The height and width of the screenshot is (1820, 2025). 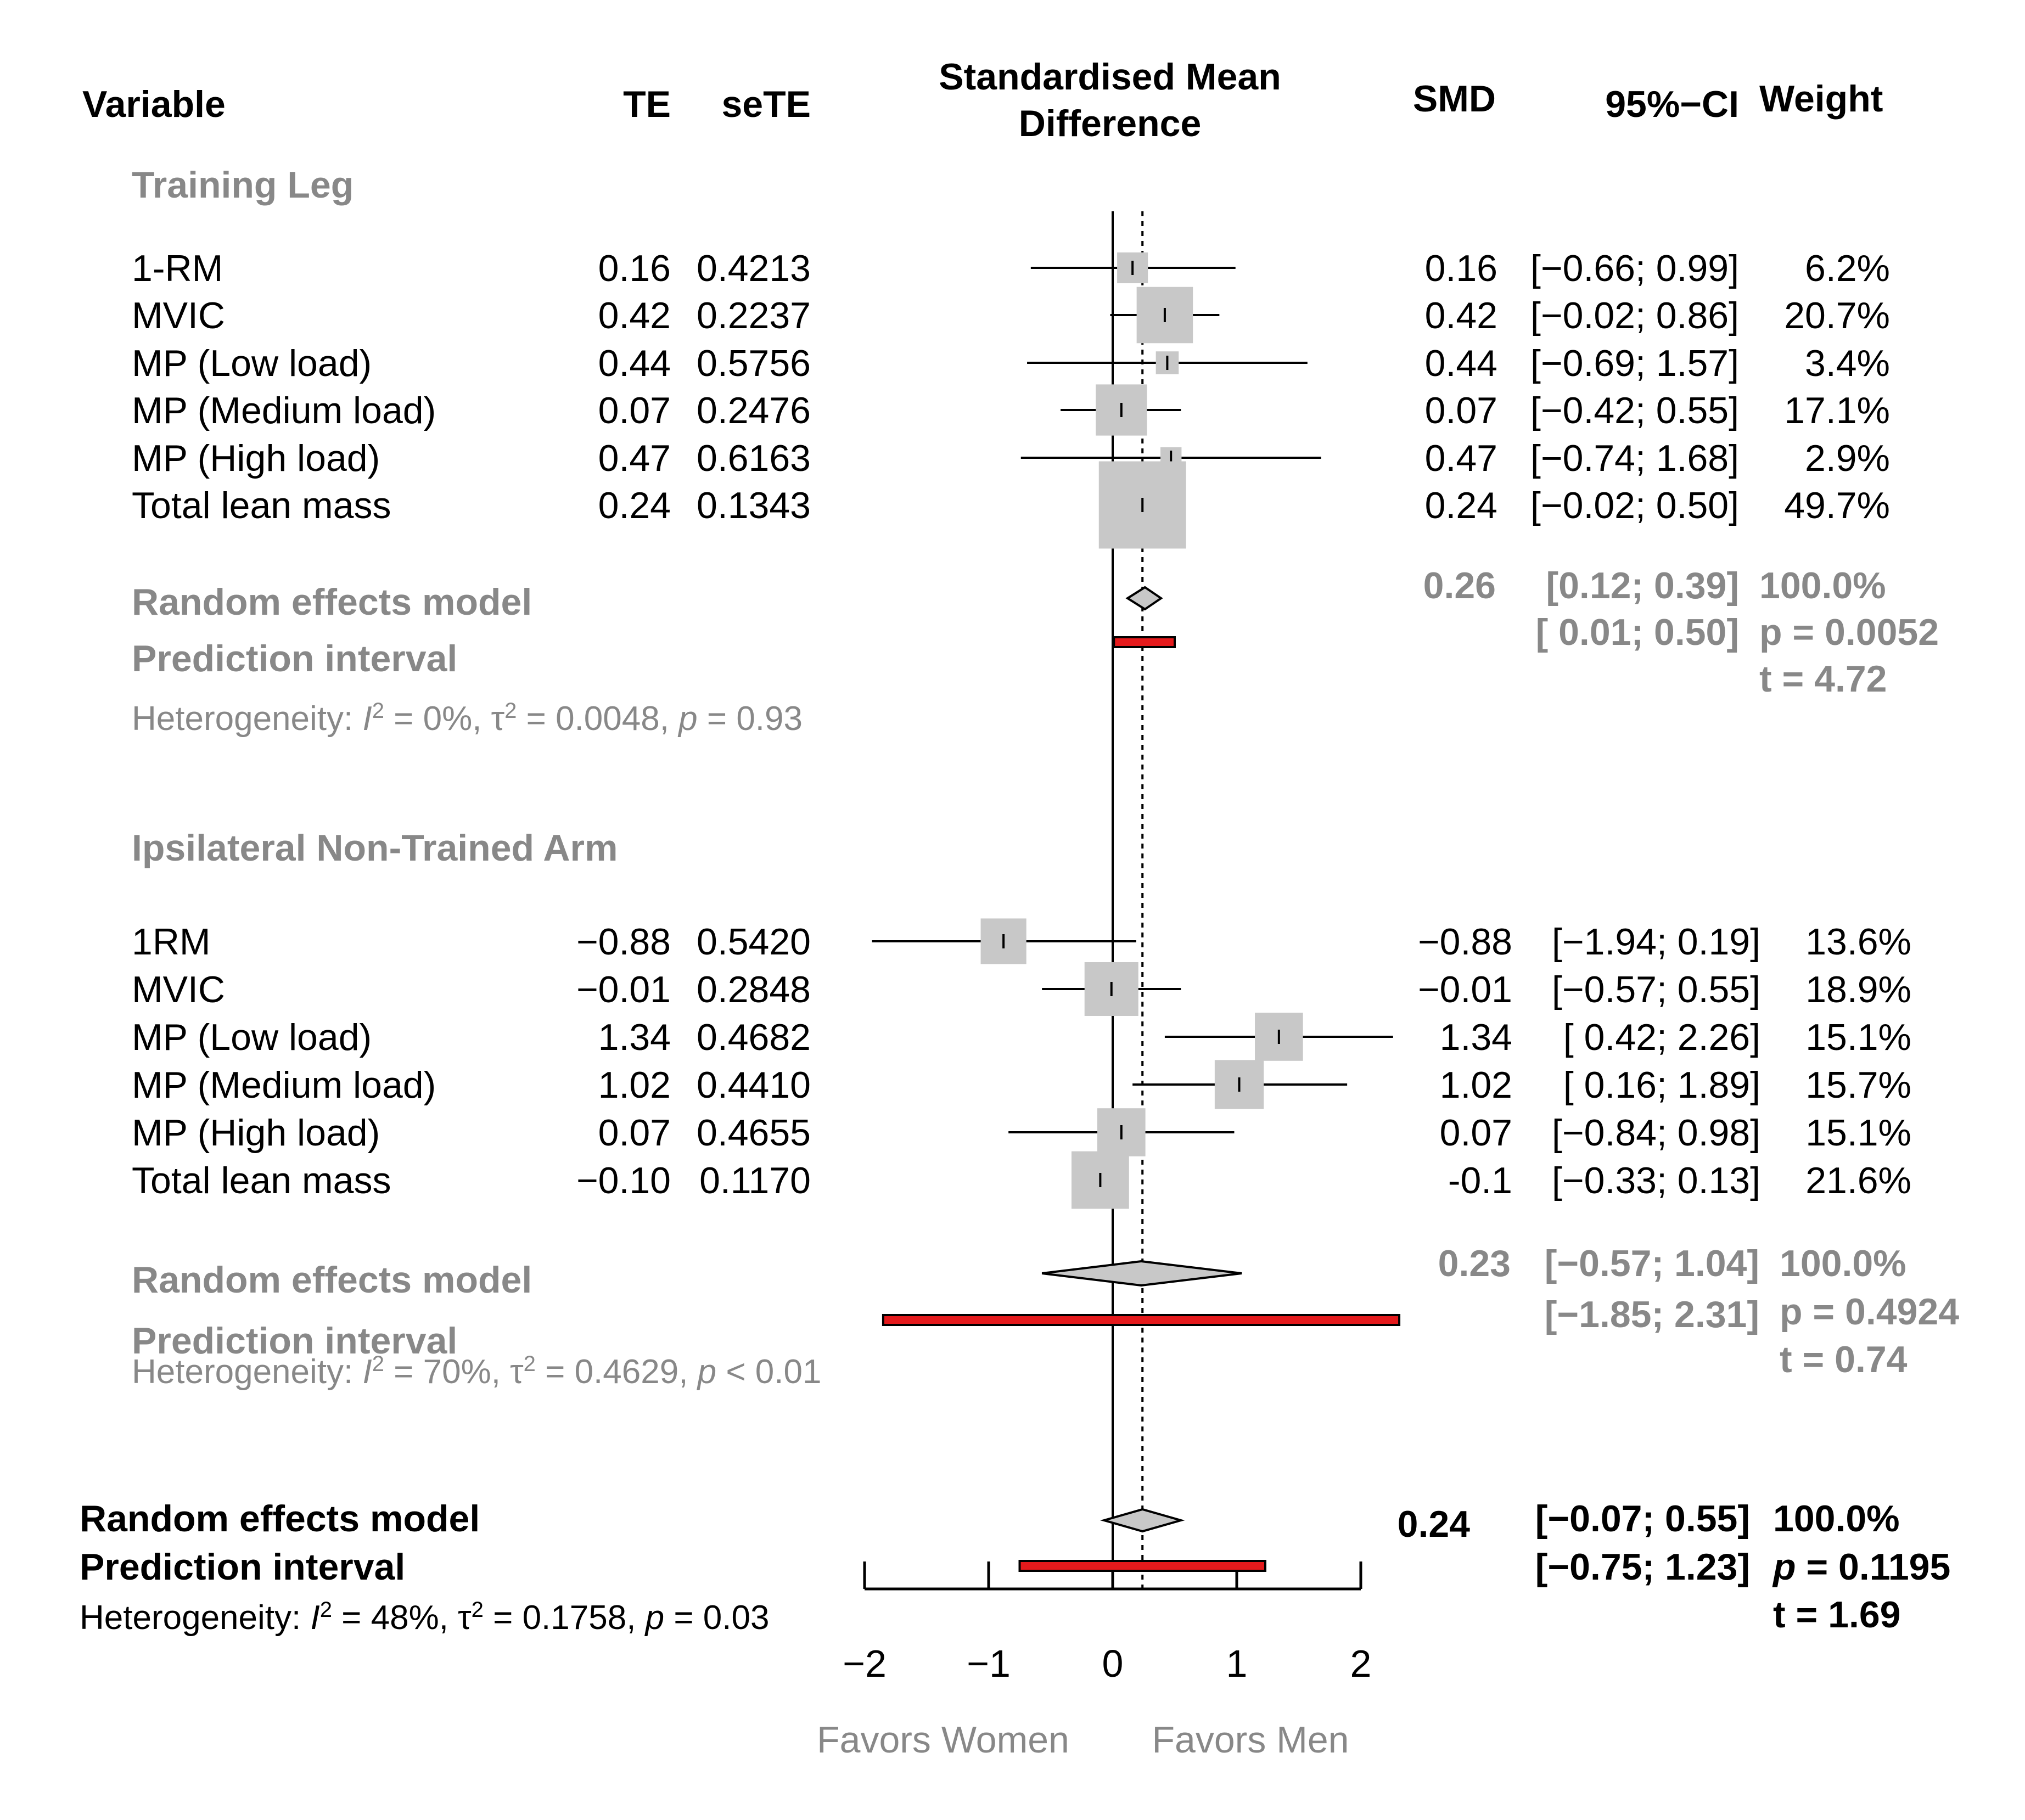 What do you see at coordinates (280, 1519) in the screenshot?
I see `overall-random-effects-label: Random effects model` at bounding box center [280, 1519].